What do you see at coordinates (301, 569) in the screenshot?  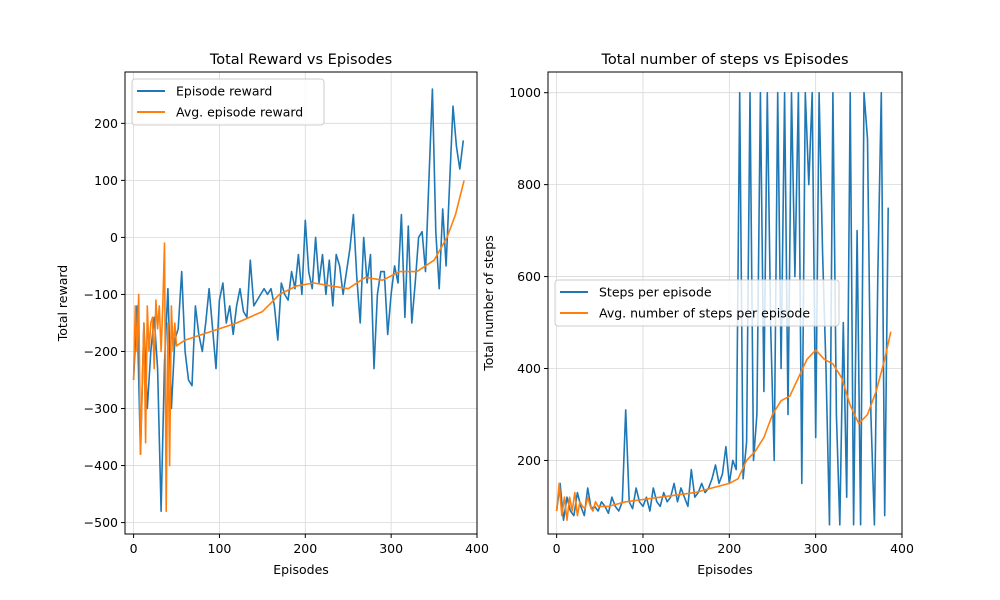 I see `reward-chart-xlabel: Episodes` at bounding box center [301, 569].